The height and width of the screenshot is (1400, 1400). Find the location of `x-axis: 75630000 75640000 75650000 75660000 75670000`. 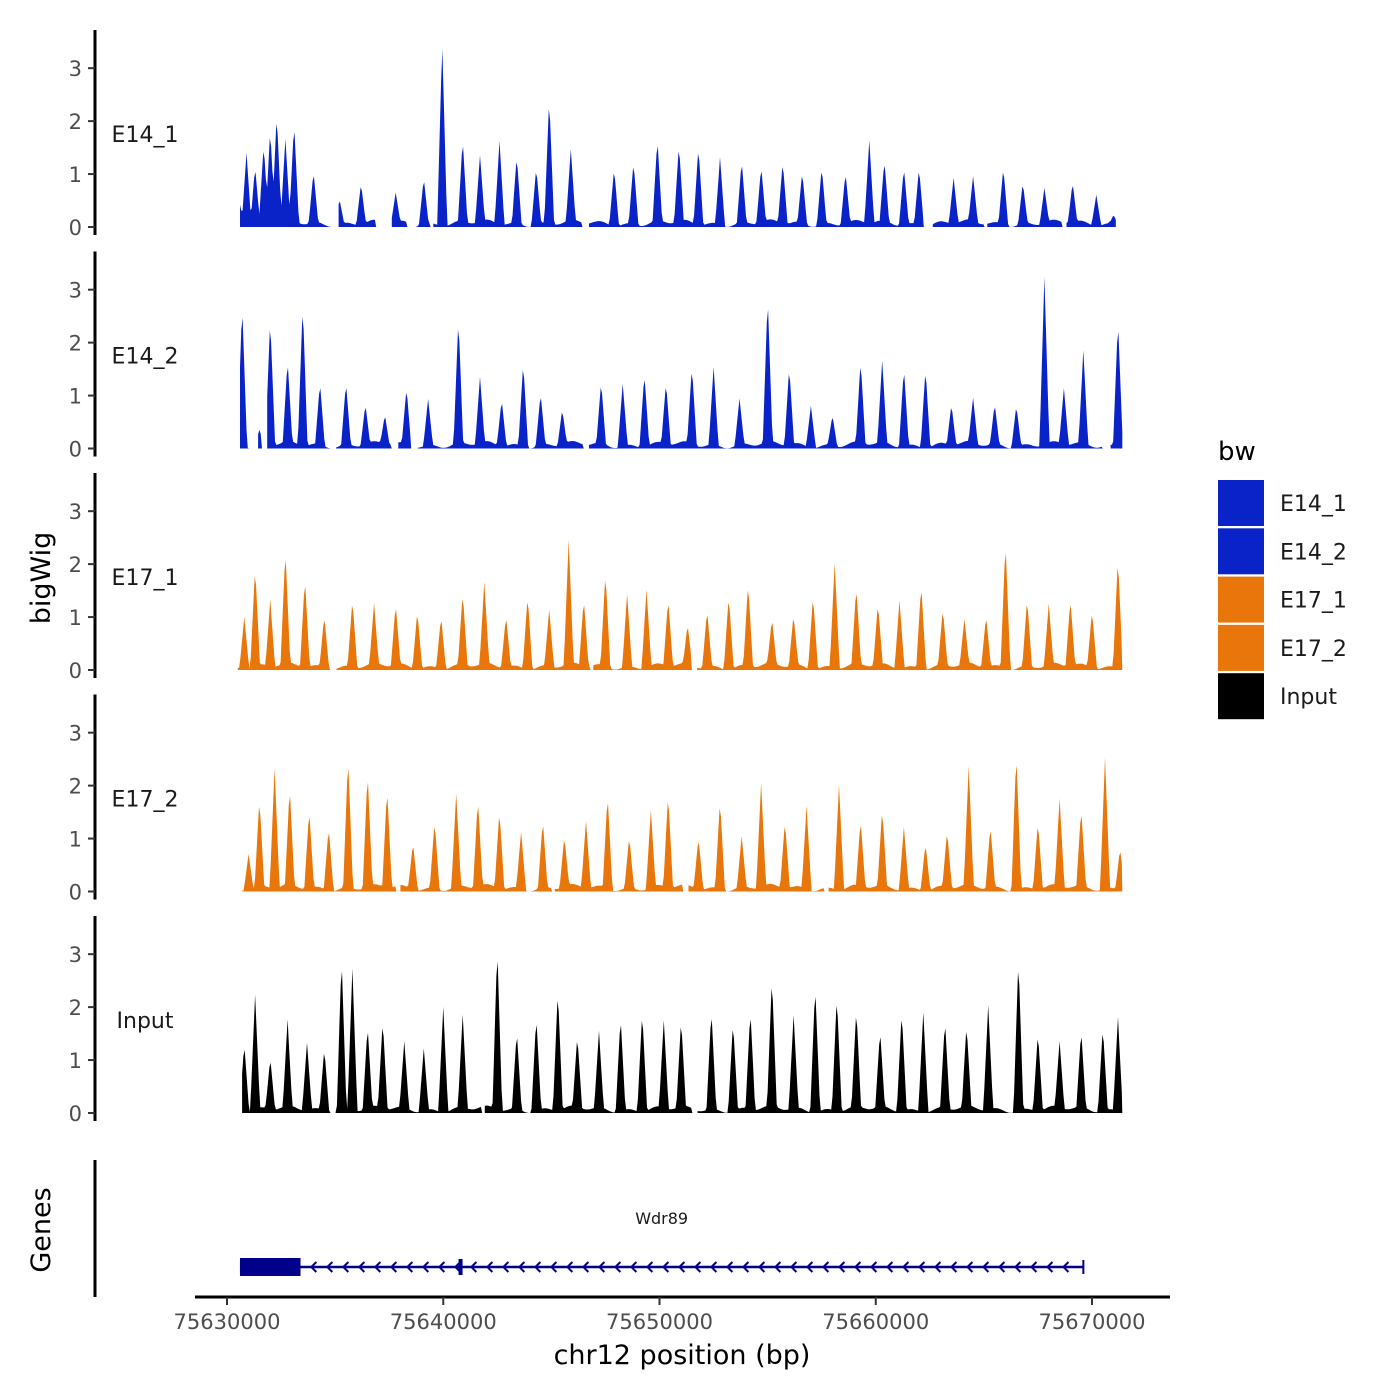

x-axis: 75630000 75640000 75650000 75660000 75670000 is located at coordinates (672, 1314).